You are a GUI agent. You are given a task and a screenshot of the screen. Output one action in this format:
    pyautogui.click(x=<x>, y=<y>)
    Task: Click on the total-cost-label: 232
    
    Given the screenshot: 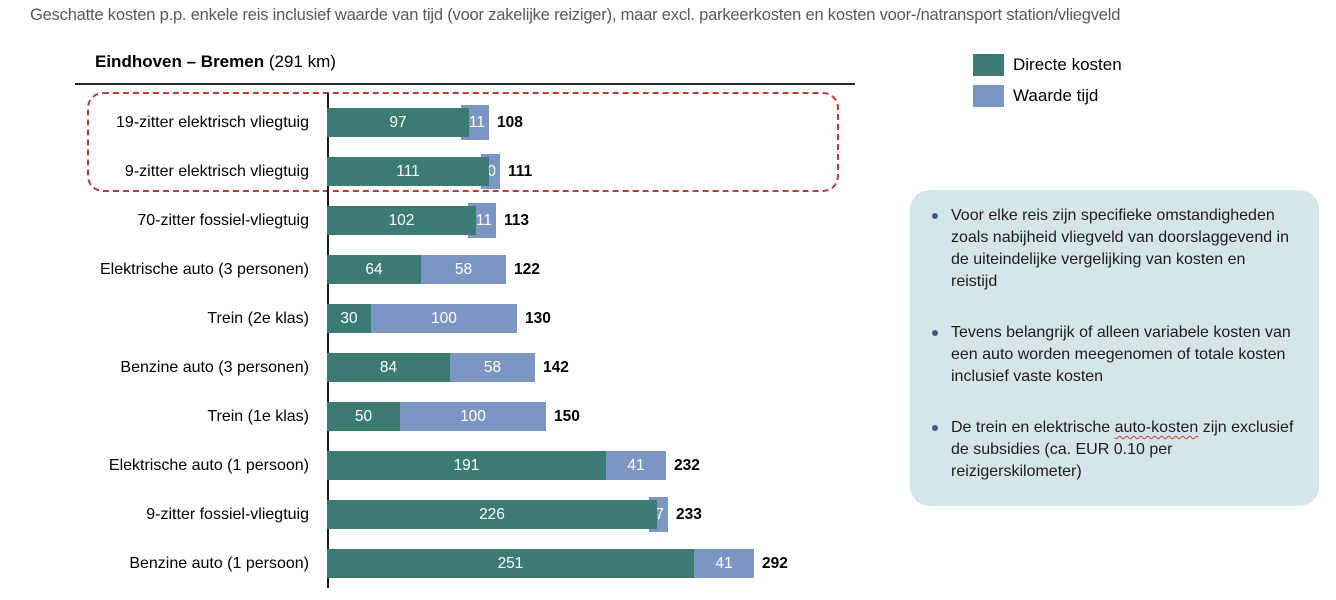 What is the action you would take?
    pyautogui.click(x=687, y=465)
    